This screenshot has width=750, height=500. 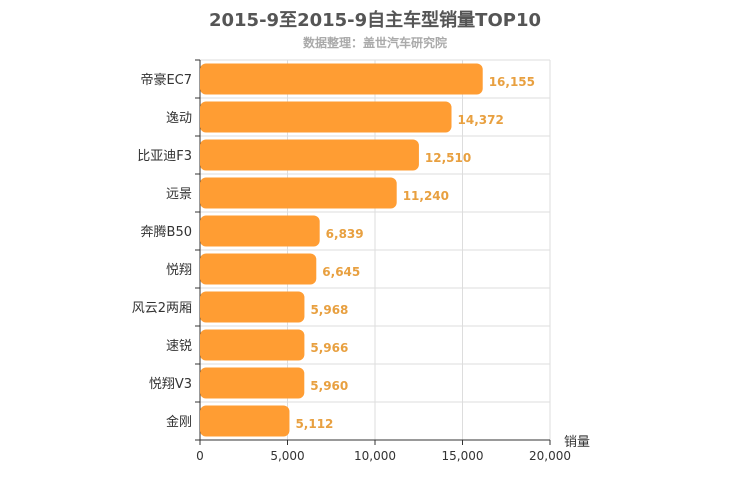 I want to click on x-tick-label: 10,000, so click(x=375, y=456).